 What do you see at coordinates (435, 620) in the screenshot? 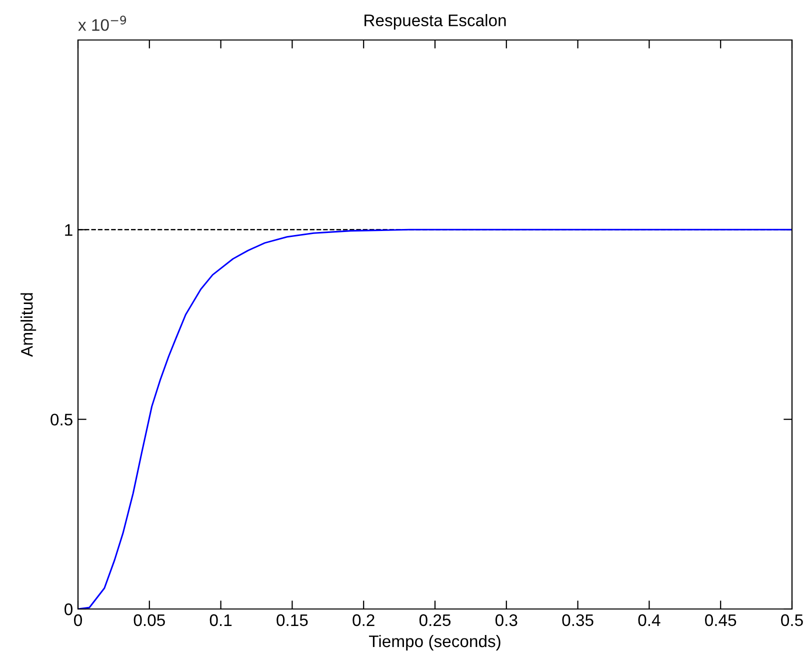
I see `x-tick-label: 0.25` at bounding box center [435, 620].